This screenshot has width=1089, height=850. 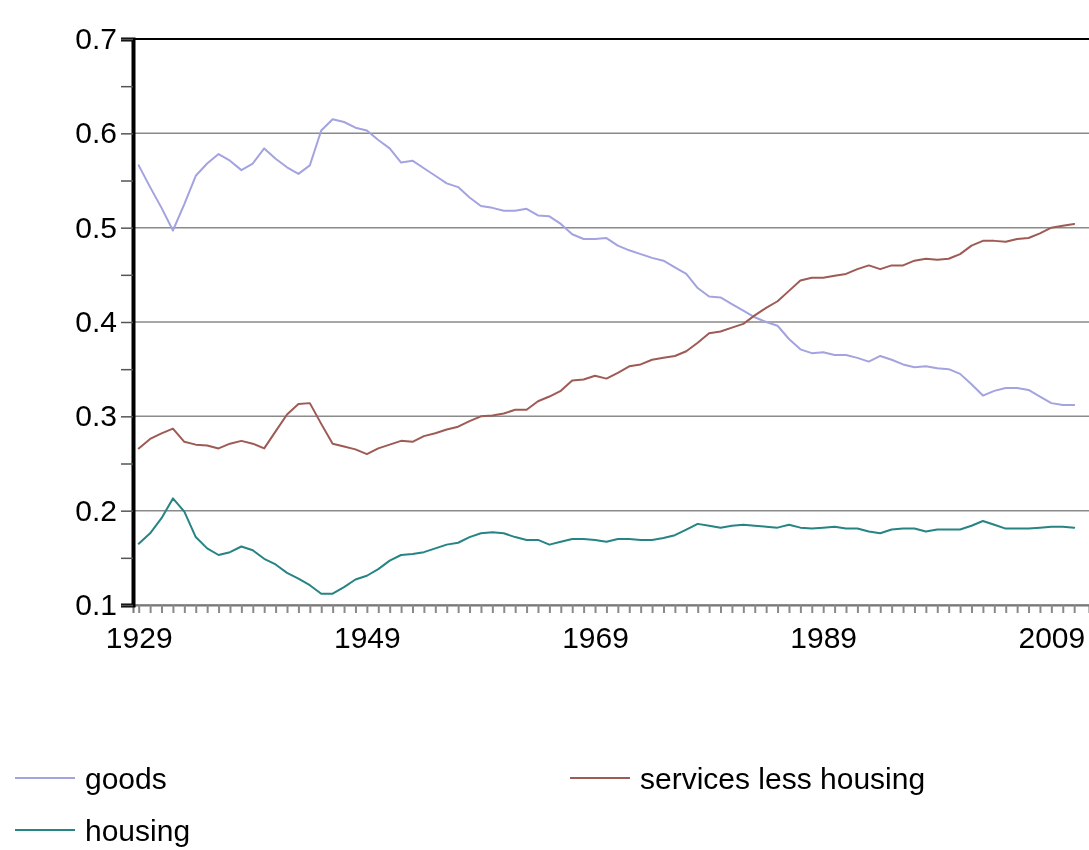 I want to click on y-tick-label: 0.1, so click(x=96, y=605).